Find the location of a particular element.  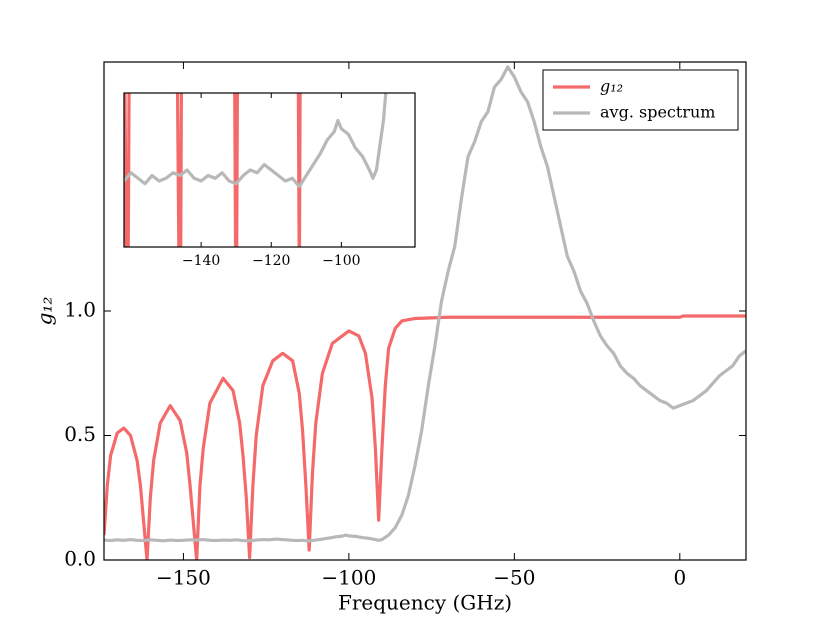

inset-series-line is located at coordinates (256, 141).